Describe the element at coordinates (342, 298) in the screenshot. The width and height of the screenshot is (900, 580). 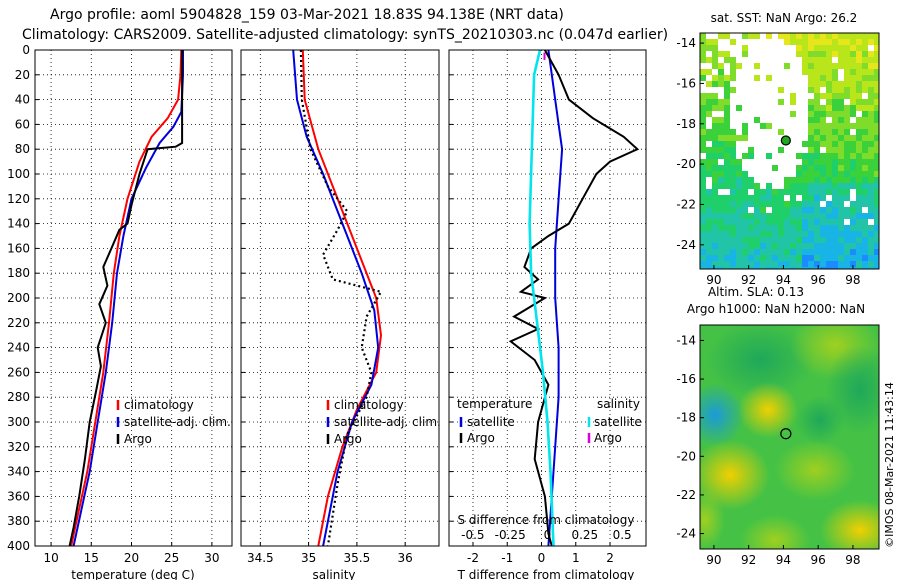
I see `series-climatology` at that location.